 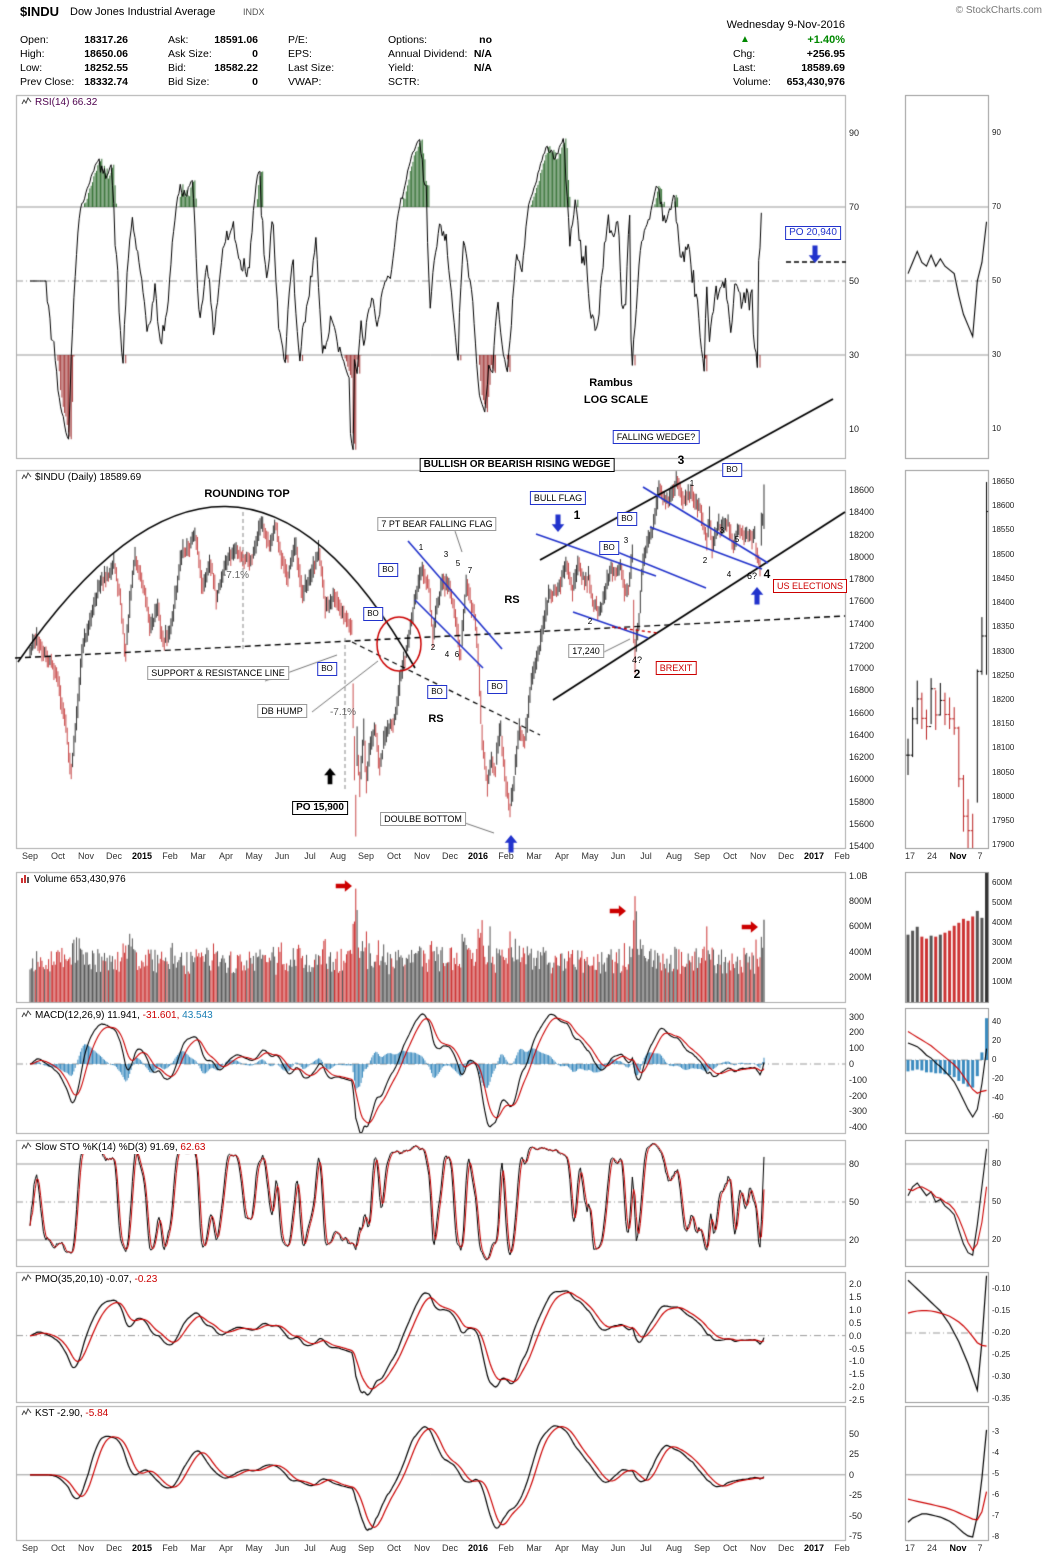 What do you see at coordinates (143, 12) in the screenshot?
I see `symbol-name: Dow Jones Industrial Average` at bounding box center [143, 12].